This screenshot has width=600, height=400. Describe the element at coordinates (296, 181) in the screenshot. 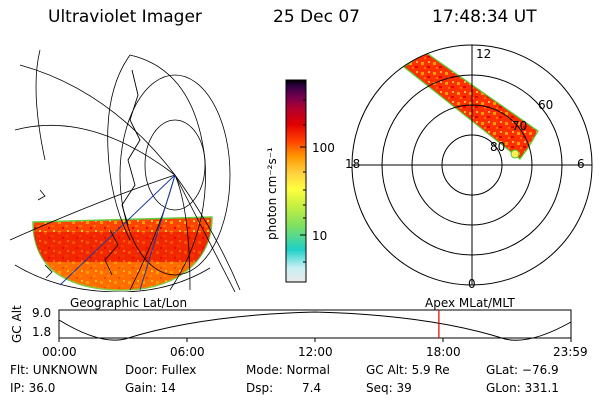

I see `colorbar-gradient` at that location.